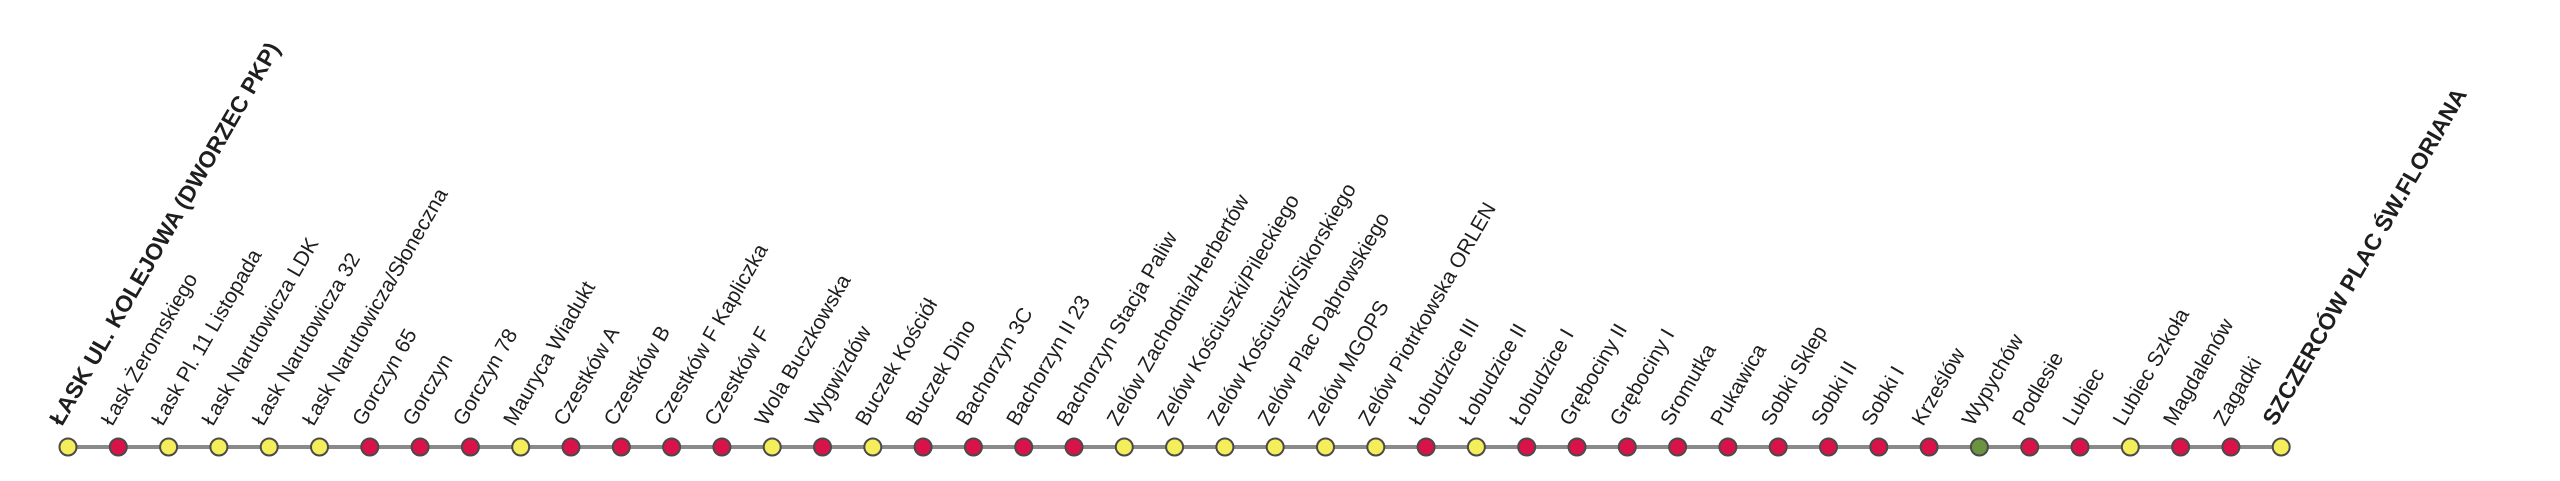 The height and width of the screenshot is (481, 2560). Describe the element at coordinates (1993, 393) in the screenshot. I see `stop: Wypychów` at that location.